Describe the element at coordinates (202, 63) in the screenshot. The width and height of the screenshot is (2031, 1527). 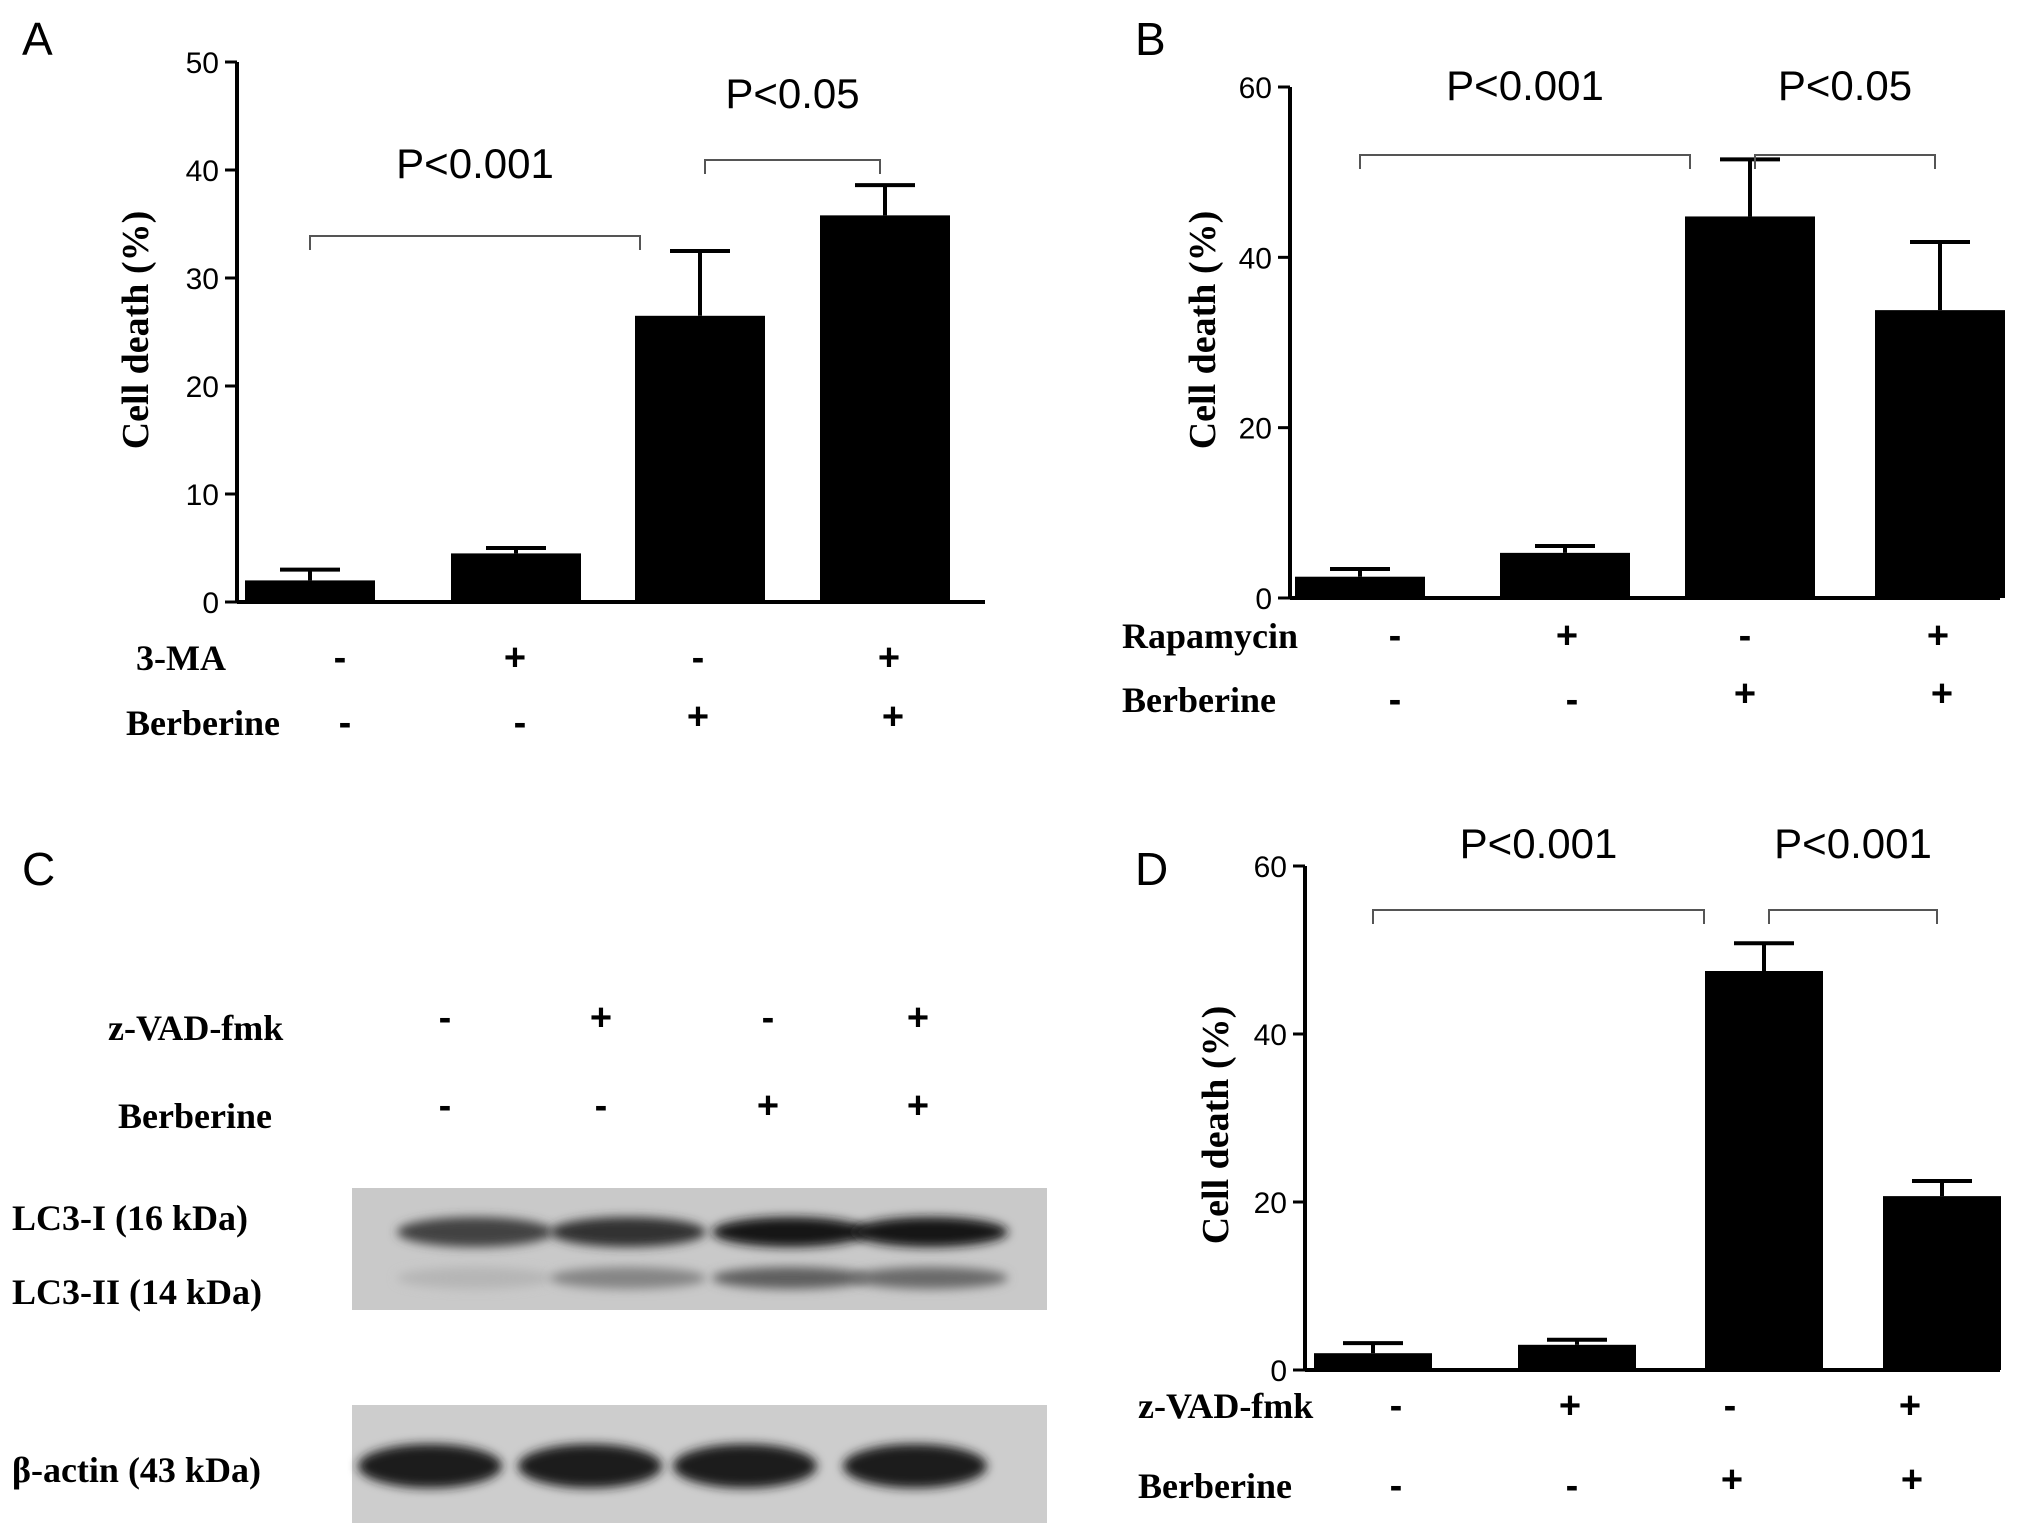
I see `y-tick-label: 50` at that location.